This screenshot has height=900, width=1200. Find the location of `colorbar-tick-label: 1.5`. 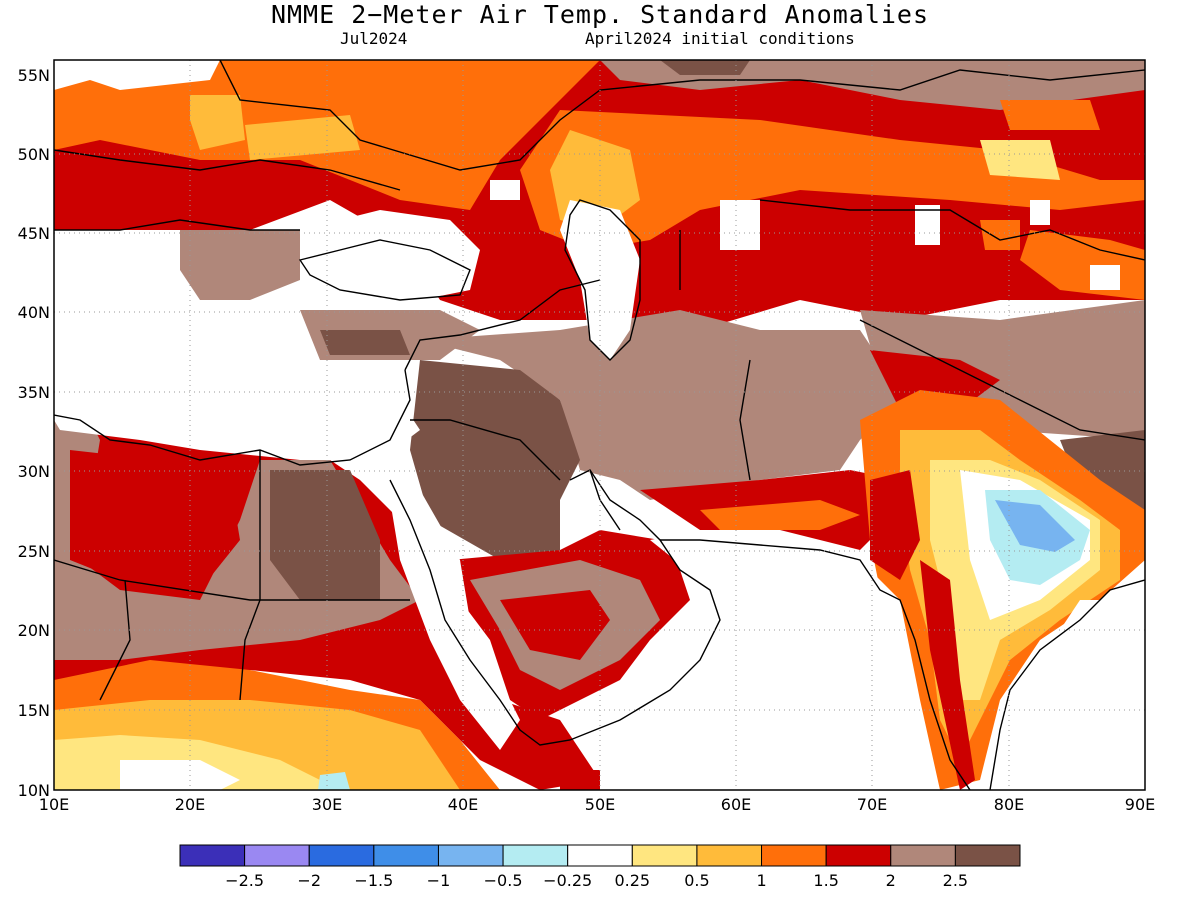

colorbar-tick-label: 1.5 is located at coordinates (825, 880).